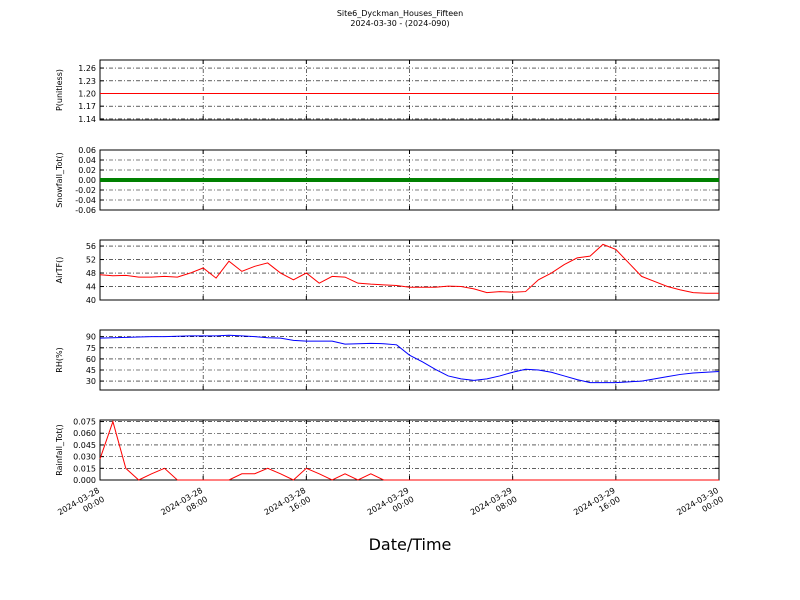  What do you see at coordinates (91, 300) in the screenshot?
I see `y-tick-label: 40` at bounding box center [91, 300].